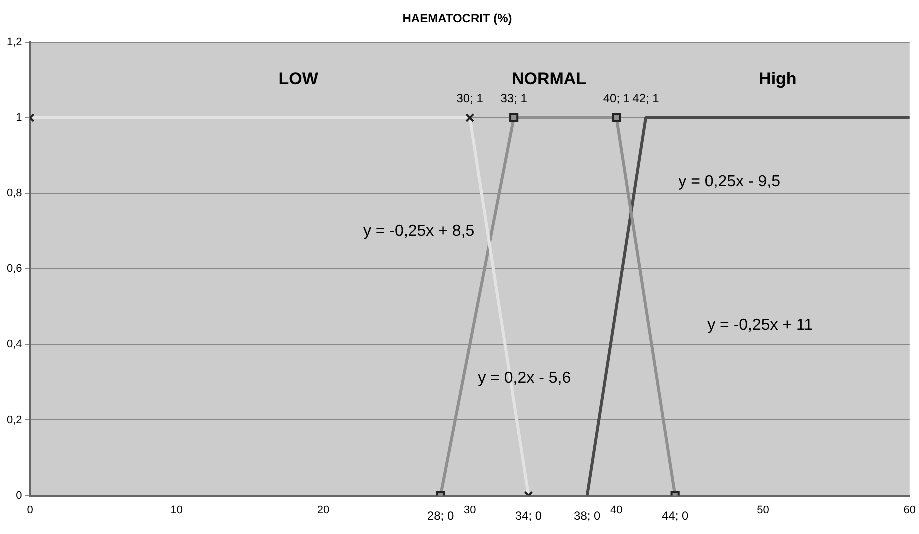 The image size is (919, 534). I want to click on annotation: NORMAL, so click(549, 79).